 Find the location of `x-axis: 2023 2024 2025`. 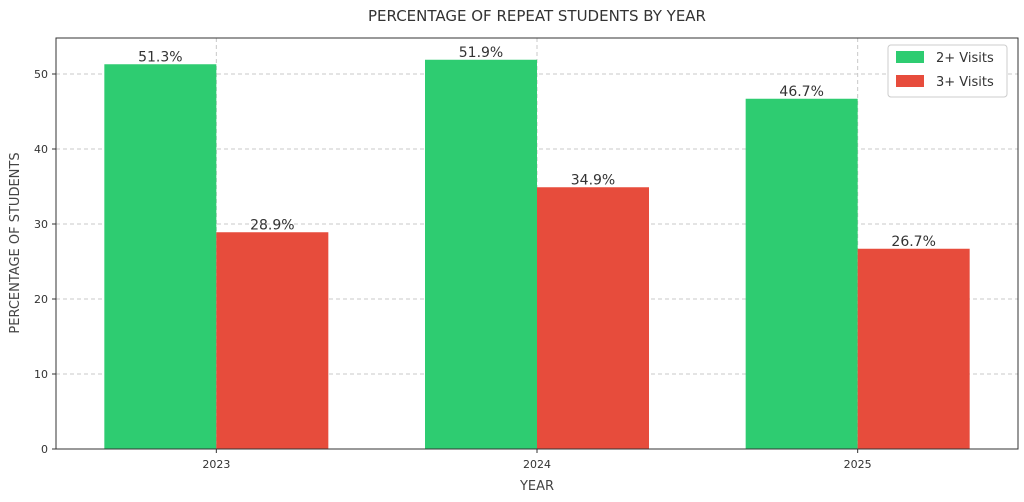

x-axis: 2023 2024 2025 is located at coordinates (537, 460).